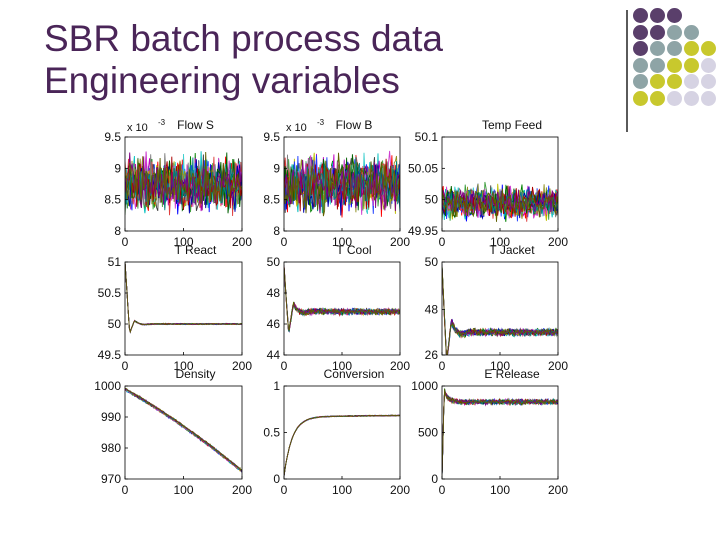 This screenshot has width=720, height=540. I want to click on plot-panel: 0 0.5 1 0 100 200 Conversion, so click(336, 432).